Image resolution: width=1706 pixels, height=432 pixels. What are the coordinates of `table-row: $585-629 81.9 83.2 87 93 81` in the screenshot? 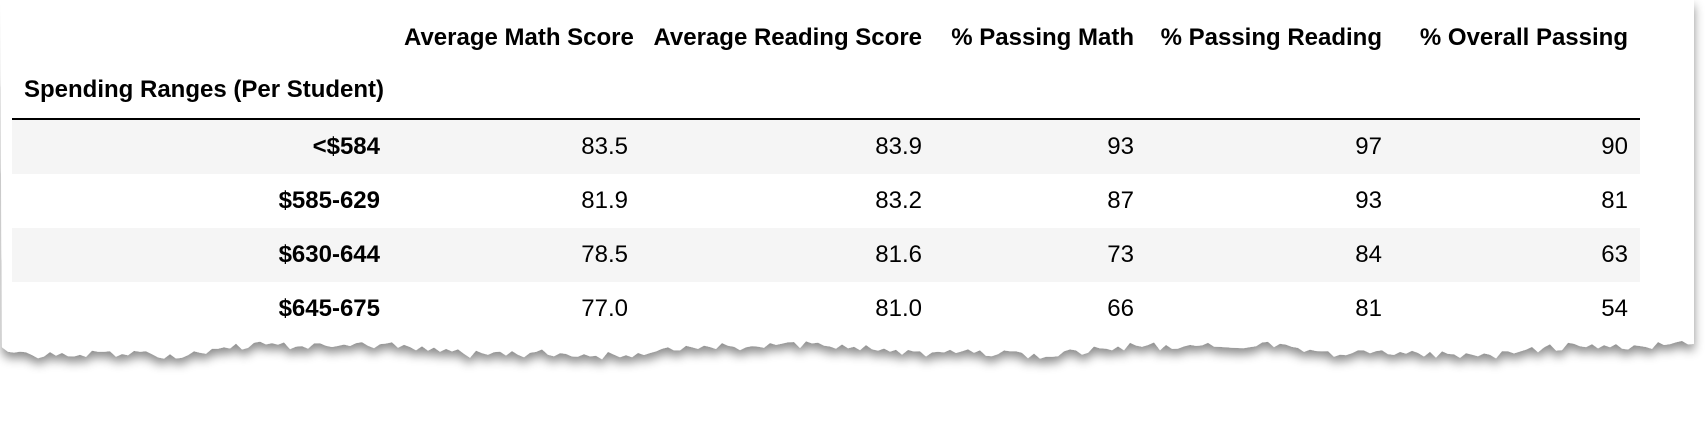 It's located at (826, 201).